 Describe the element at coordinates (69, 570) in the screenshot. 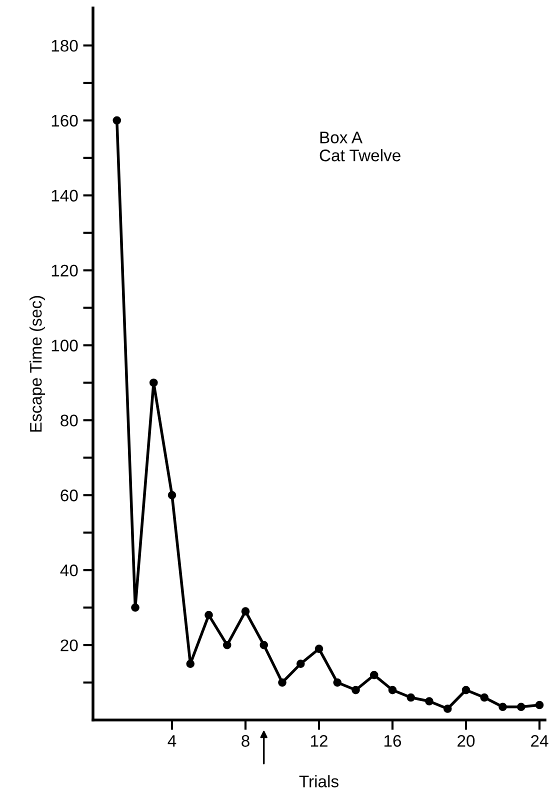

I see `y-tick-label: 40` at that location.